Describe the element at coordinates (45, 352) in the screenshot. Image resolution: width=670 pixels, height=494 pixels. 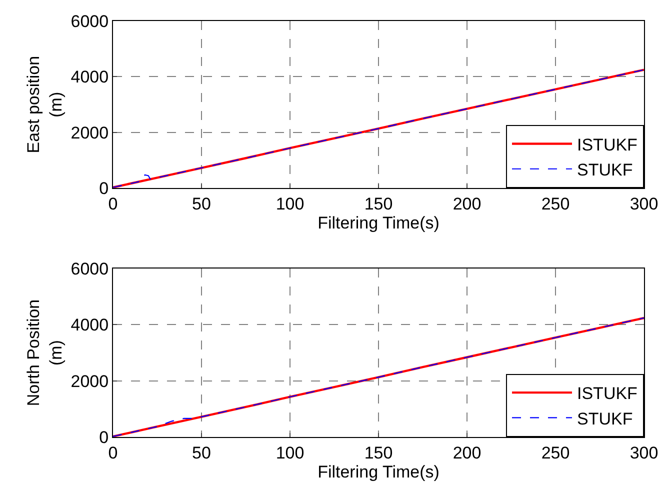
I see `y-axis-title: North Position (m)` at that location.